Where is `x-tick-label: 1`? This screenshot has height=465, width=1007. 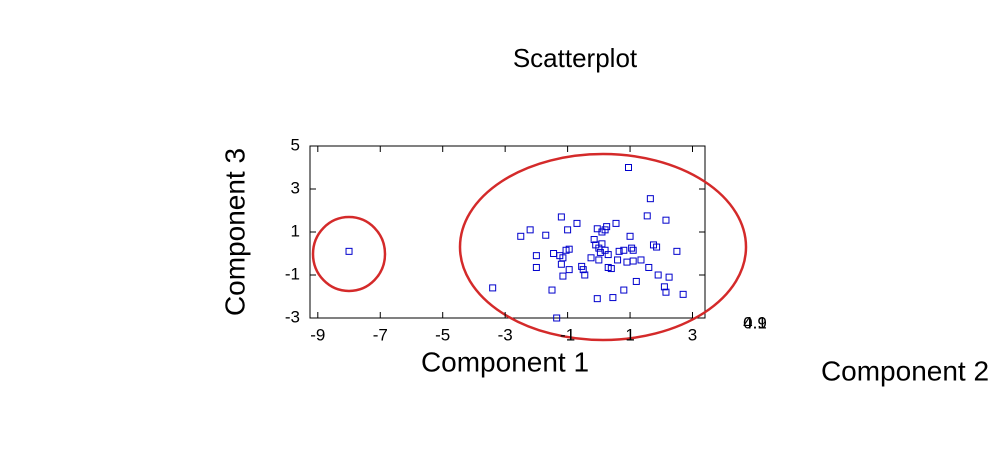 x-tick-label: 1 is located at coordinates (629, 334).